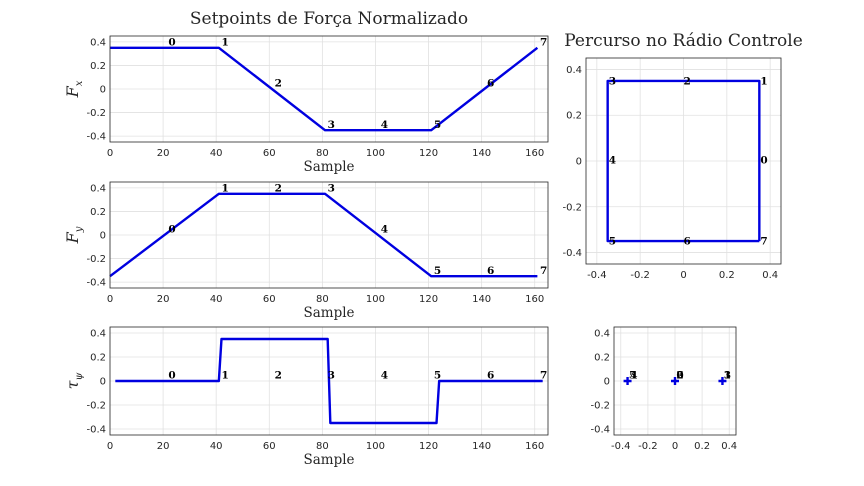 The width and height of the screenshot is (864, 486). Describe the element at coordinates (79, 229) in the screenshot. I see `y-axis-subscript: y` at that location.